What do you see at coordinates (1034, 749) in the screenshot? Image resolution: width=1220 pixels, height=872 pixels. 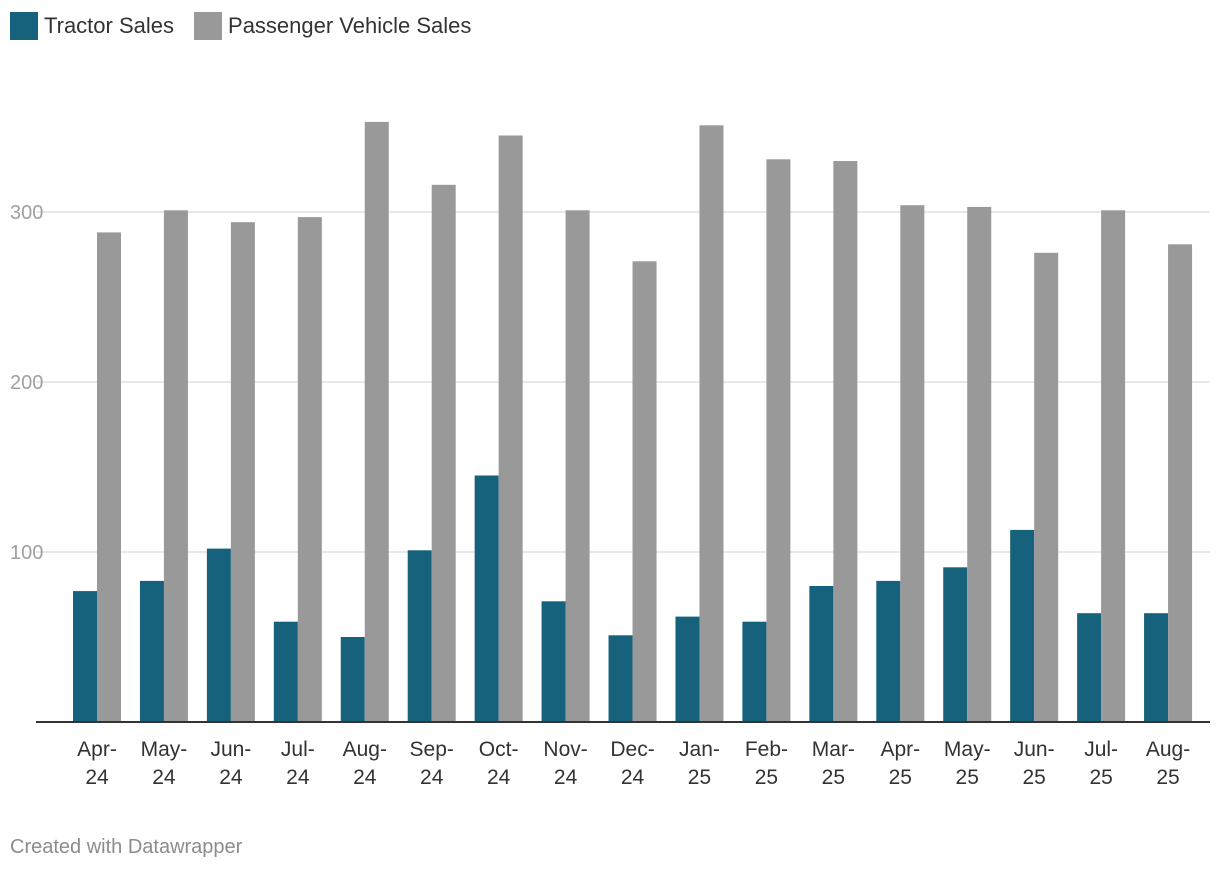 I see `x-tick-label-14-line1: Jun-` at bounding box center [1034, 749].